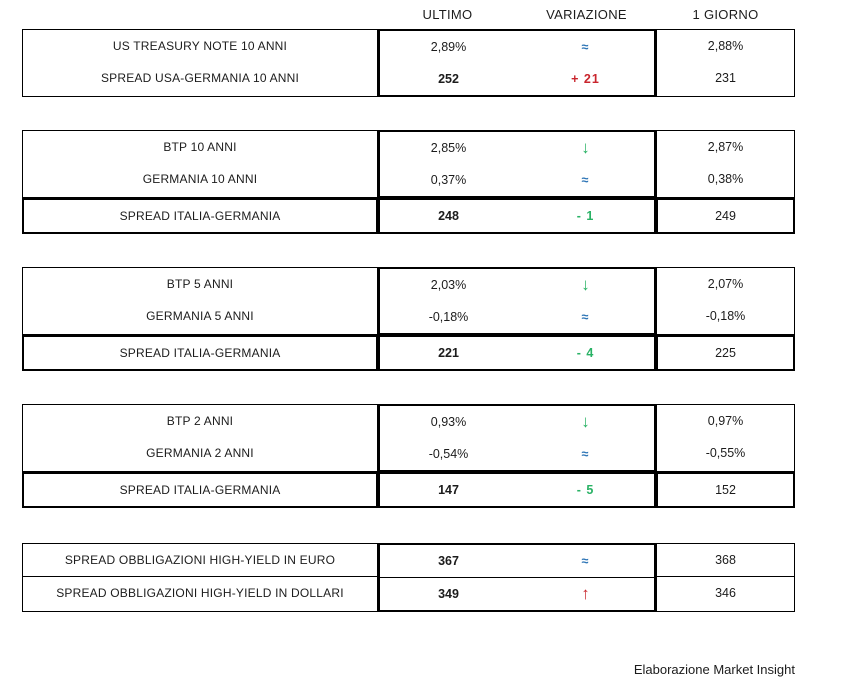  I want to click on giorno-value: 225, so click(725, 353).